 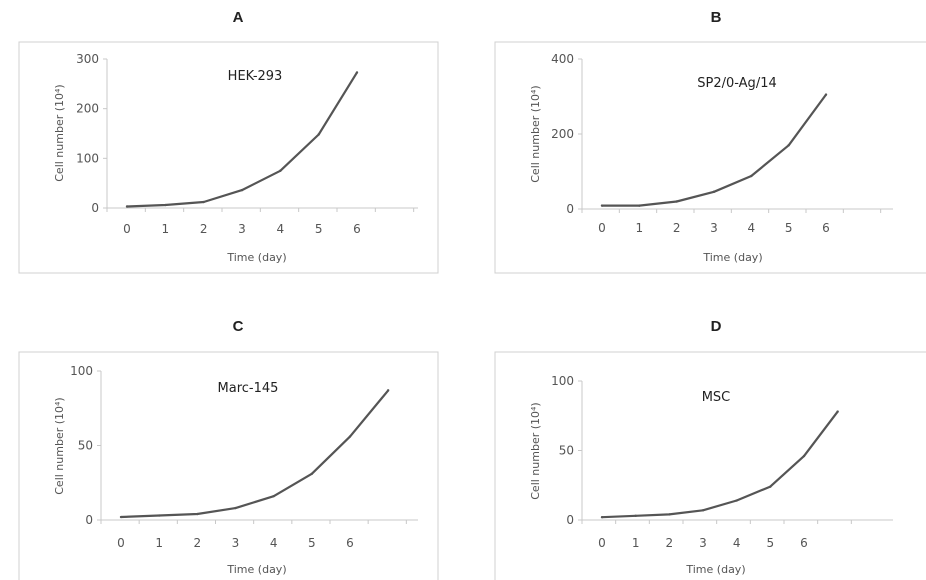 I want to click on panel-letter: D, so click(x=716, y=326).